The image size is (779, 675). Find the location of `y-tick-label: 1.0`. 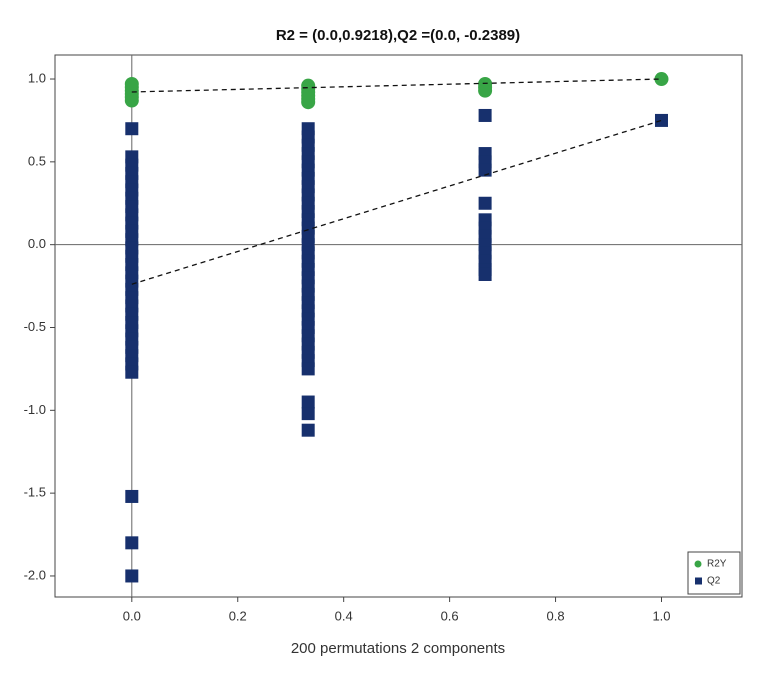

y-tick-label: 1.0 is located at coordinates (37, 77).